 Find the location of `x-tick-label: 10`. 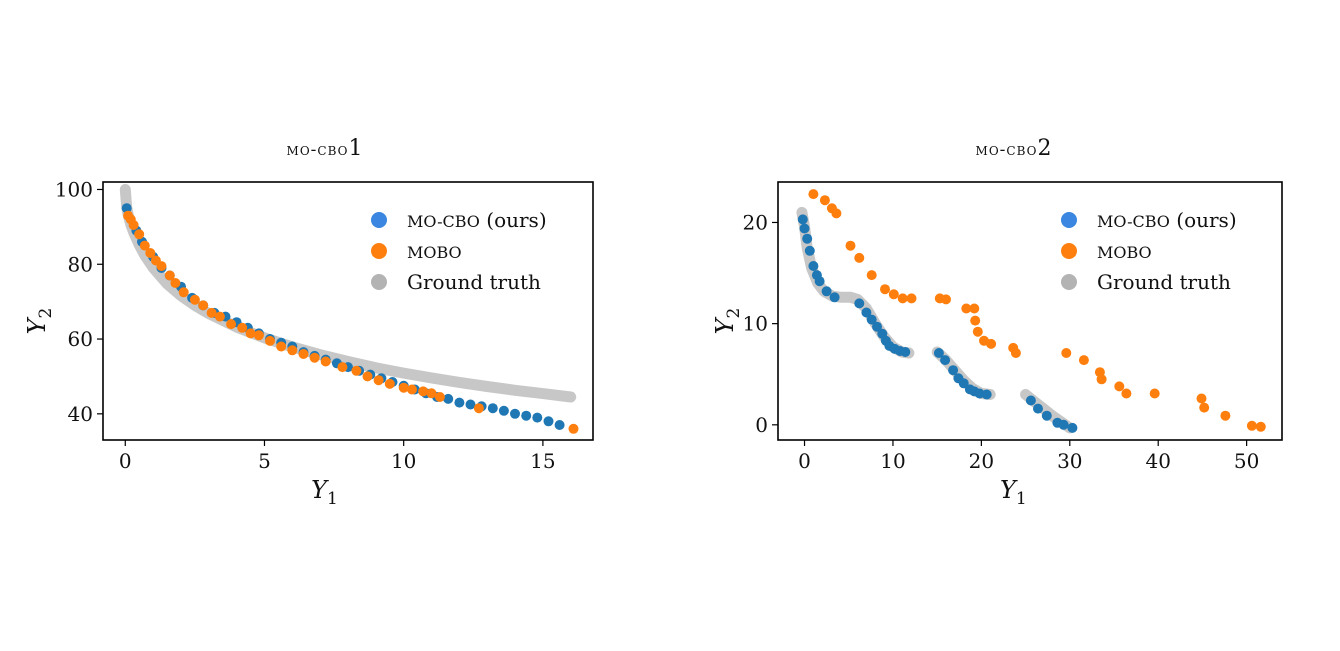

x-tick-label: 10 is located at coordinates (403, 461).